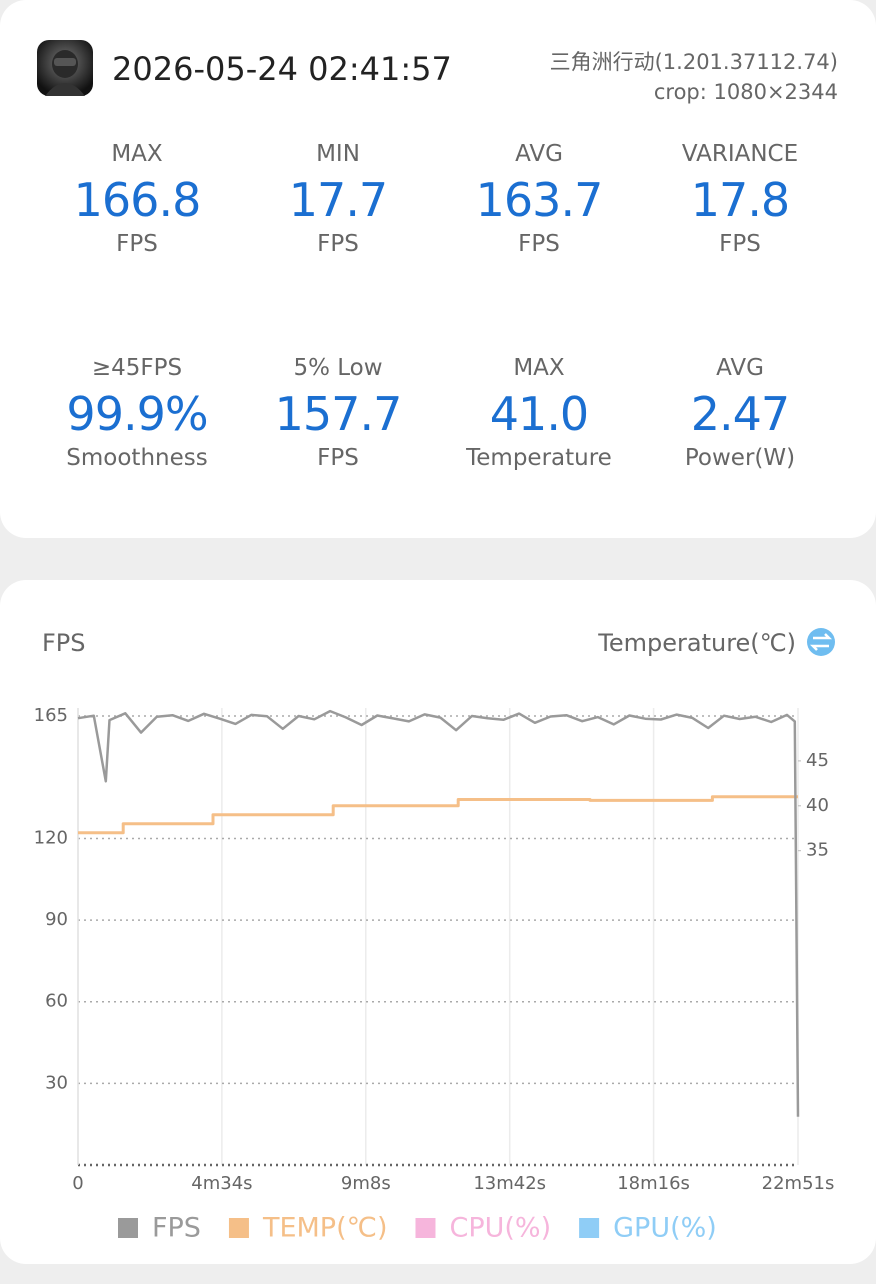  What do you see at coordinates (438, 815) in the screenshot?
I see `series-line` at bounding box center [438, 815].